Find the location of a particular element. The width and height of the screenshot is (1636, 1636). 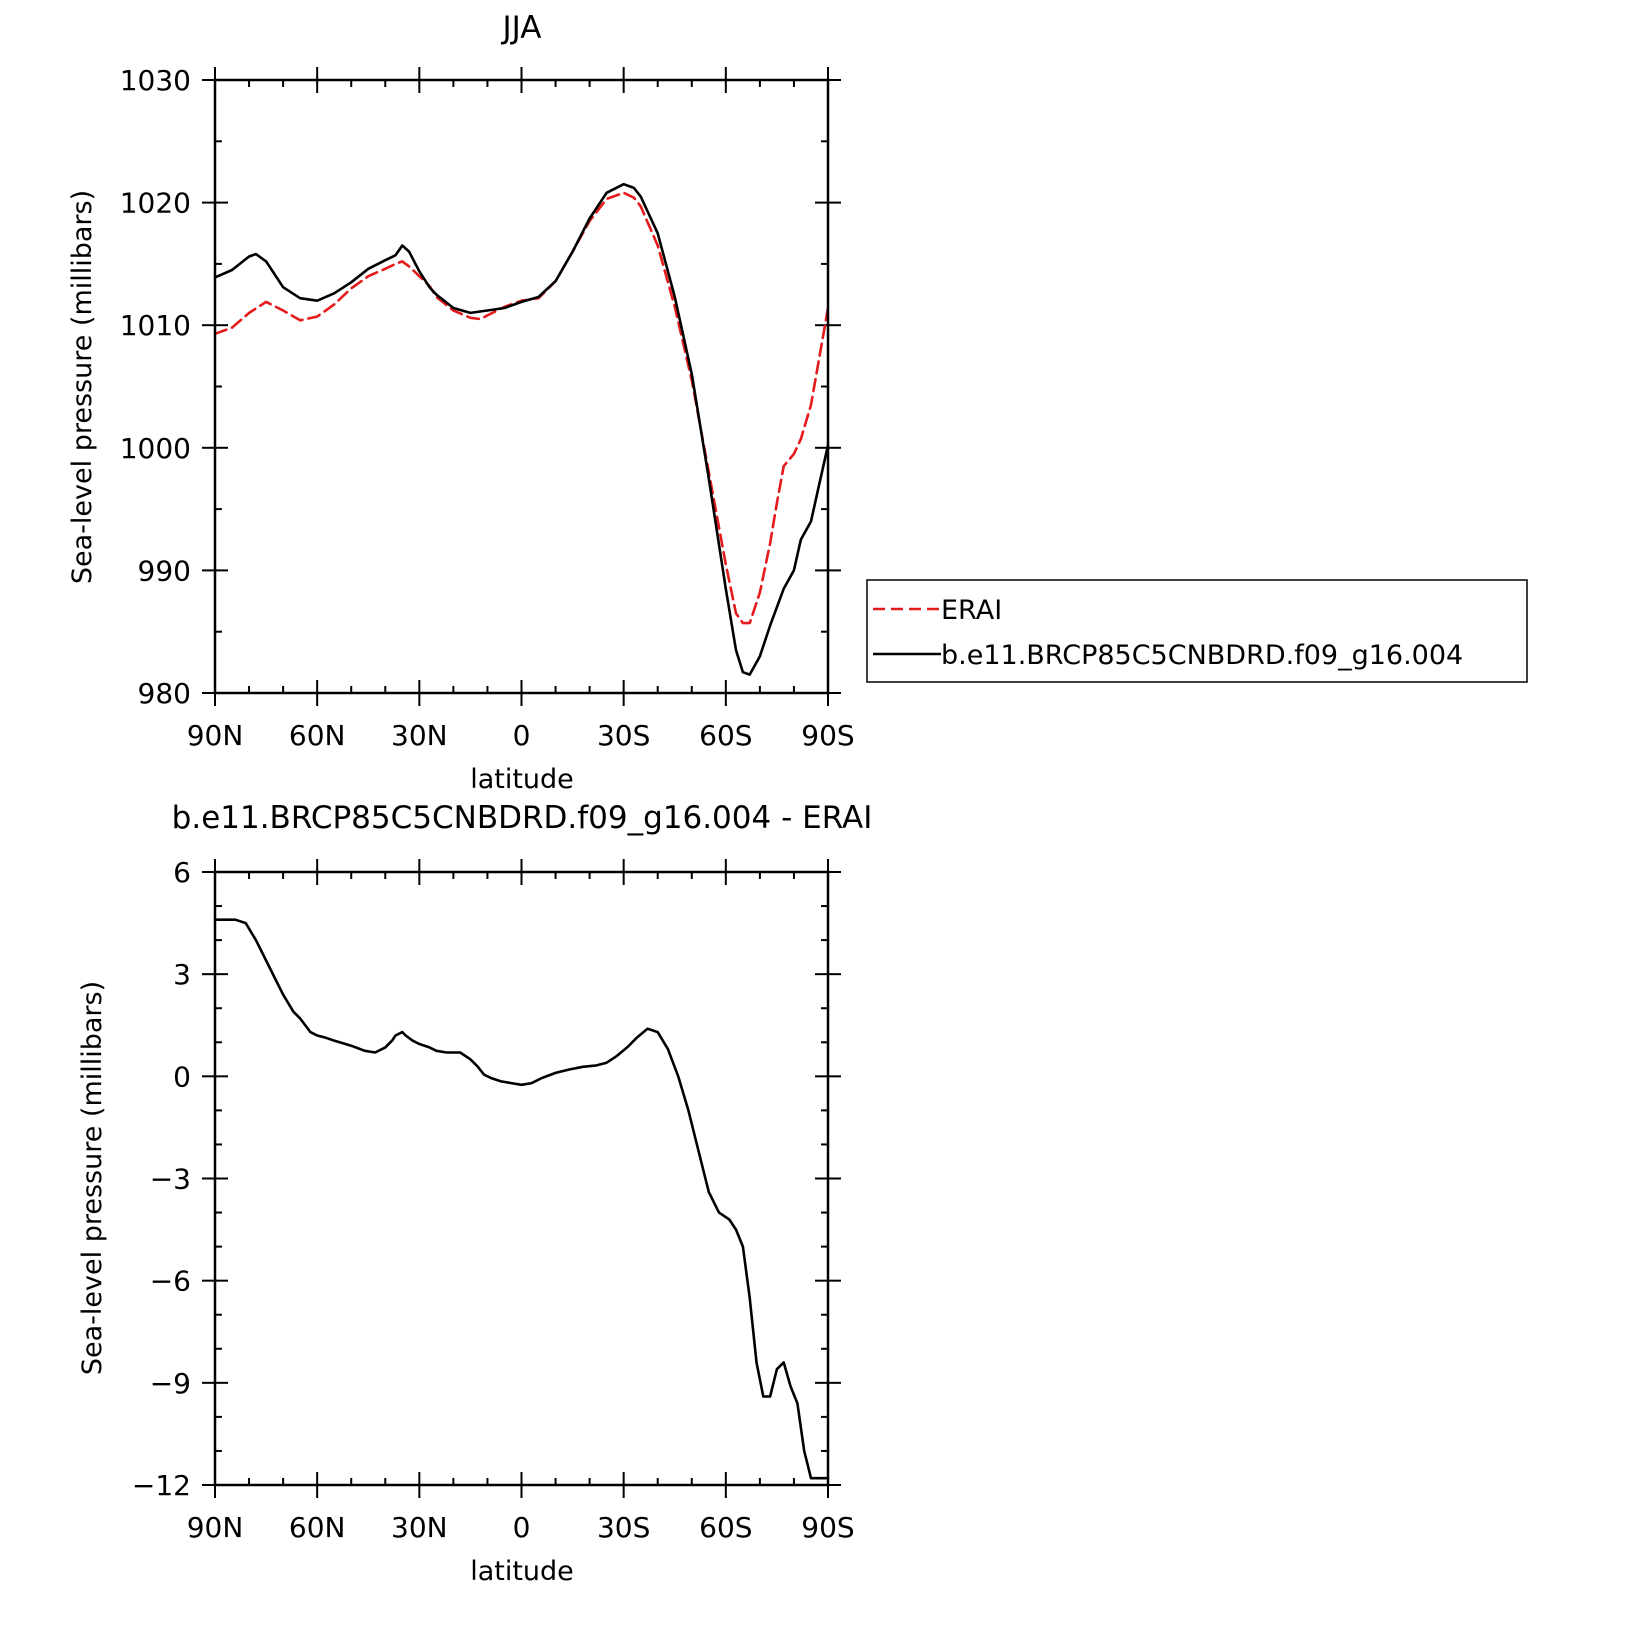

bottom-plot-frame is located at coordinates (521, 1178).